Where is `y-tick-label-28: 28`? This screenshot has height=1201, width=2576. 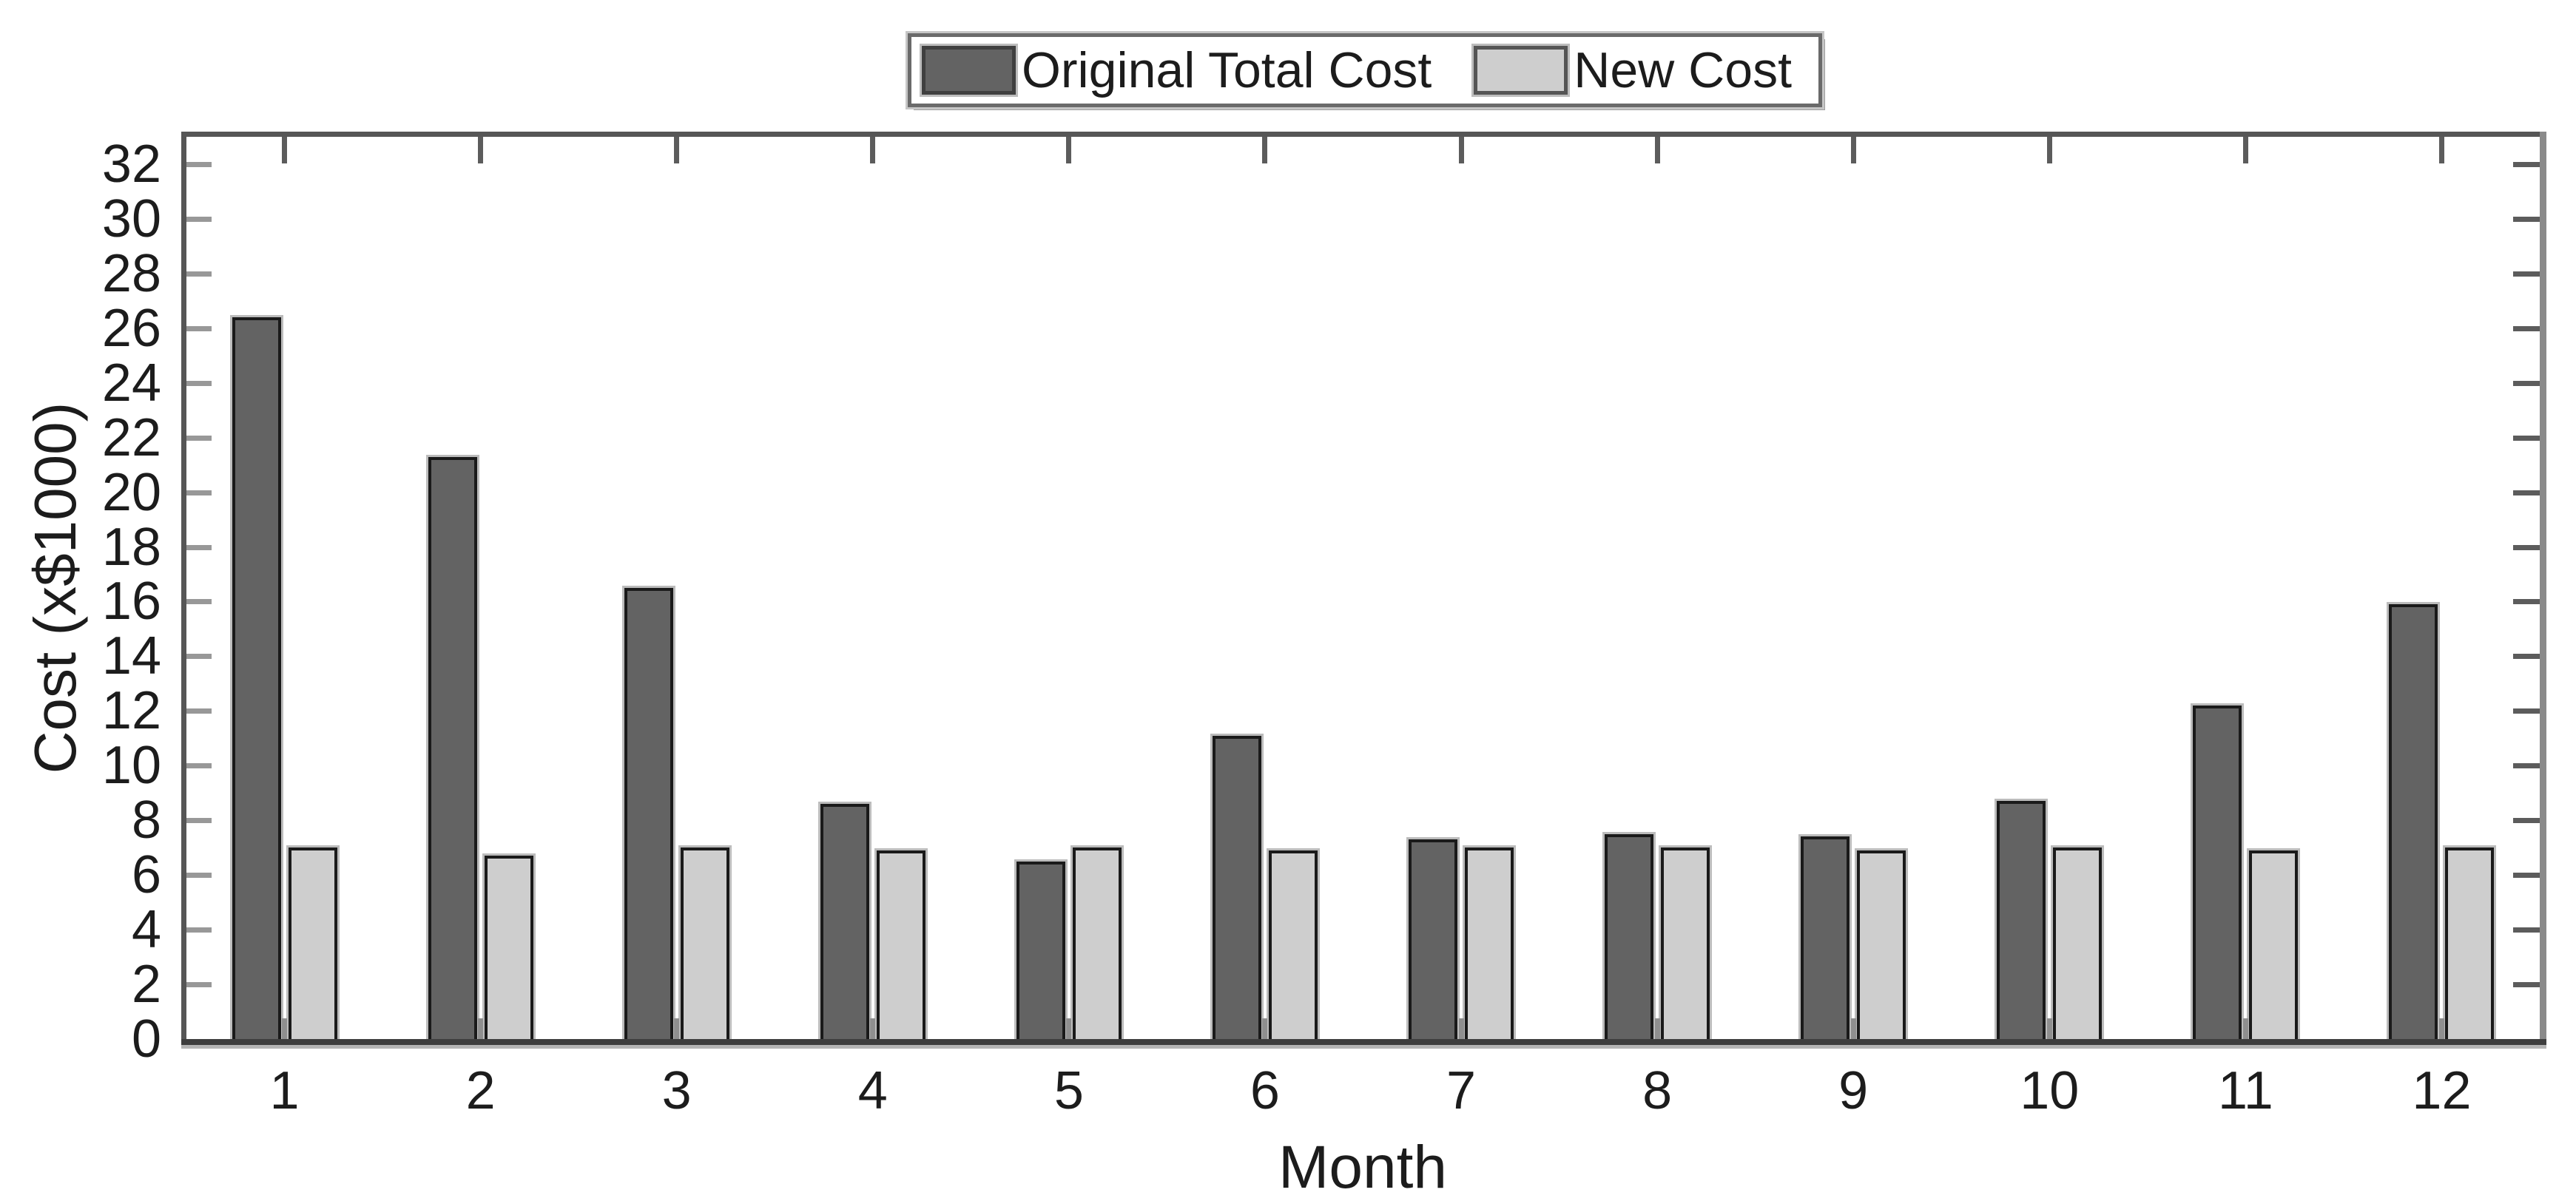
y-tick-label-28: 28 is located at coordinates (131, 273).